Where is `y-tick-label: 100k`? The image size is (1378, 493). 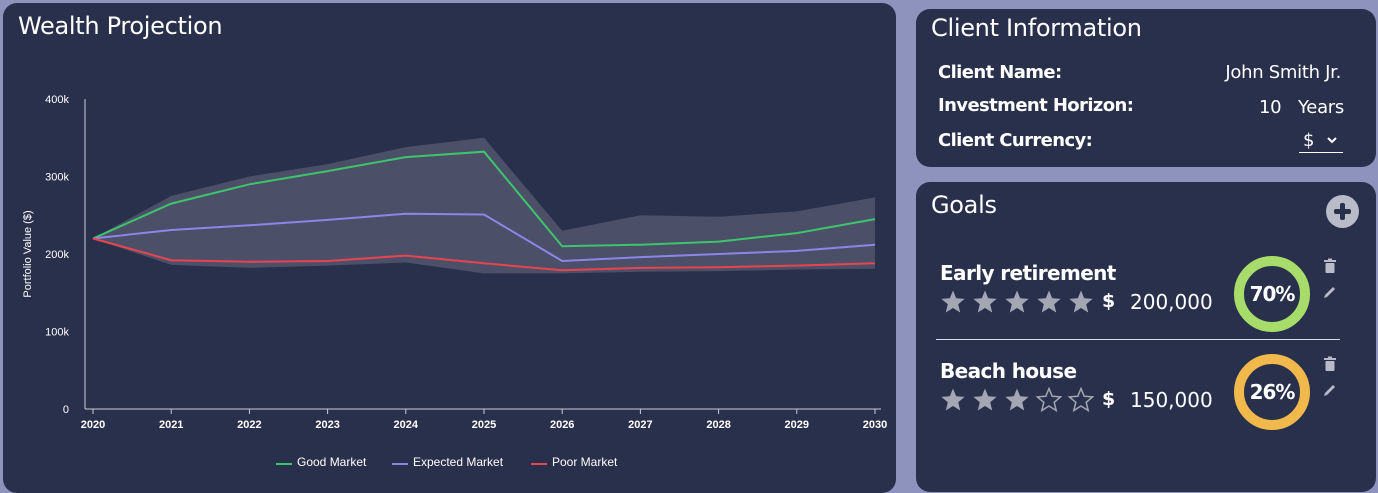 y-tick-label: 100k is located at coordinates (57, 333).